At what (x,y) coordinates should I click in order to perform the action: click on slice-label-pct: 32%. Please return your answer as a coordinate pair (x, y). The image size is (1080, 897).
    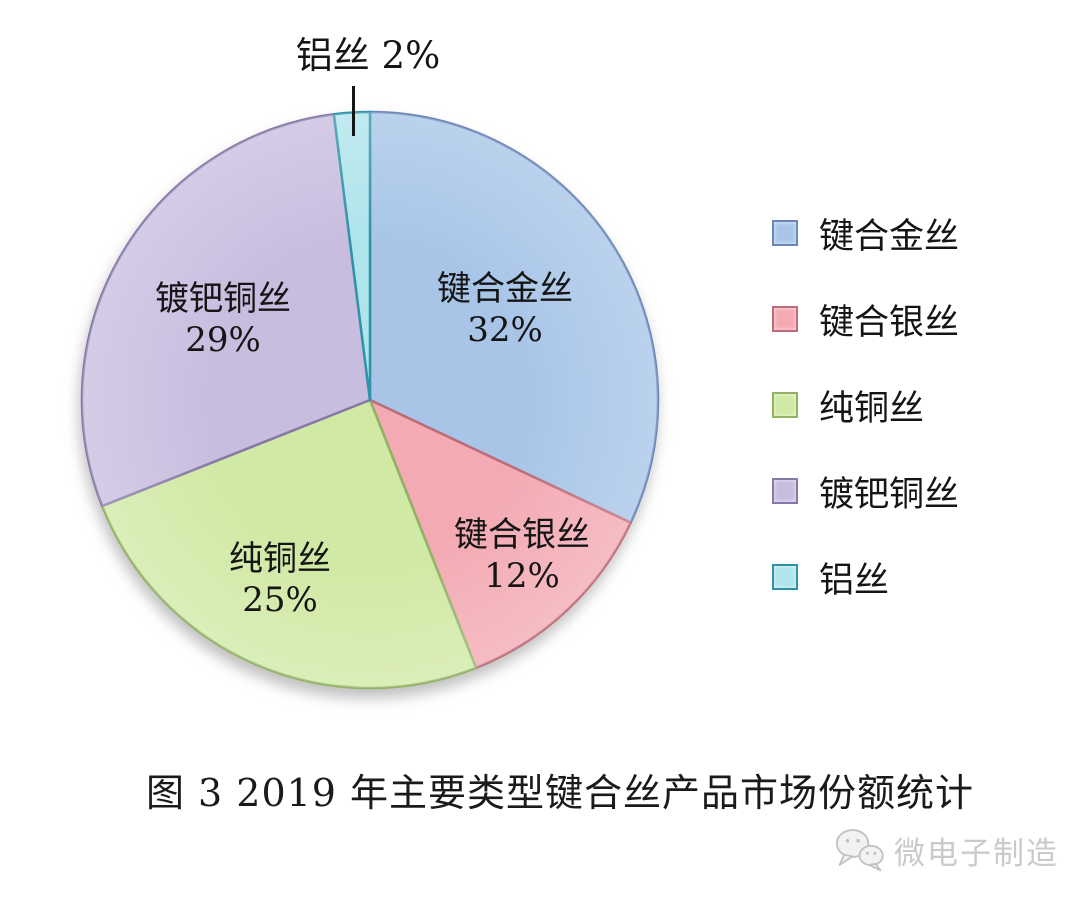
    Looking at the image, I should click on (505, 330).